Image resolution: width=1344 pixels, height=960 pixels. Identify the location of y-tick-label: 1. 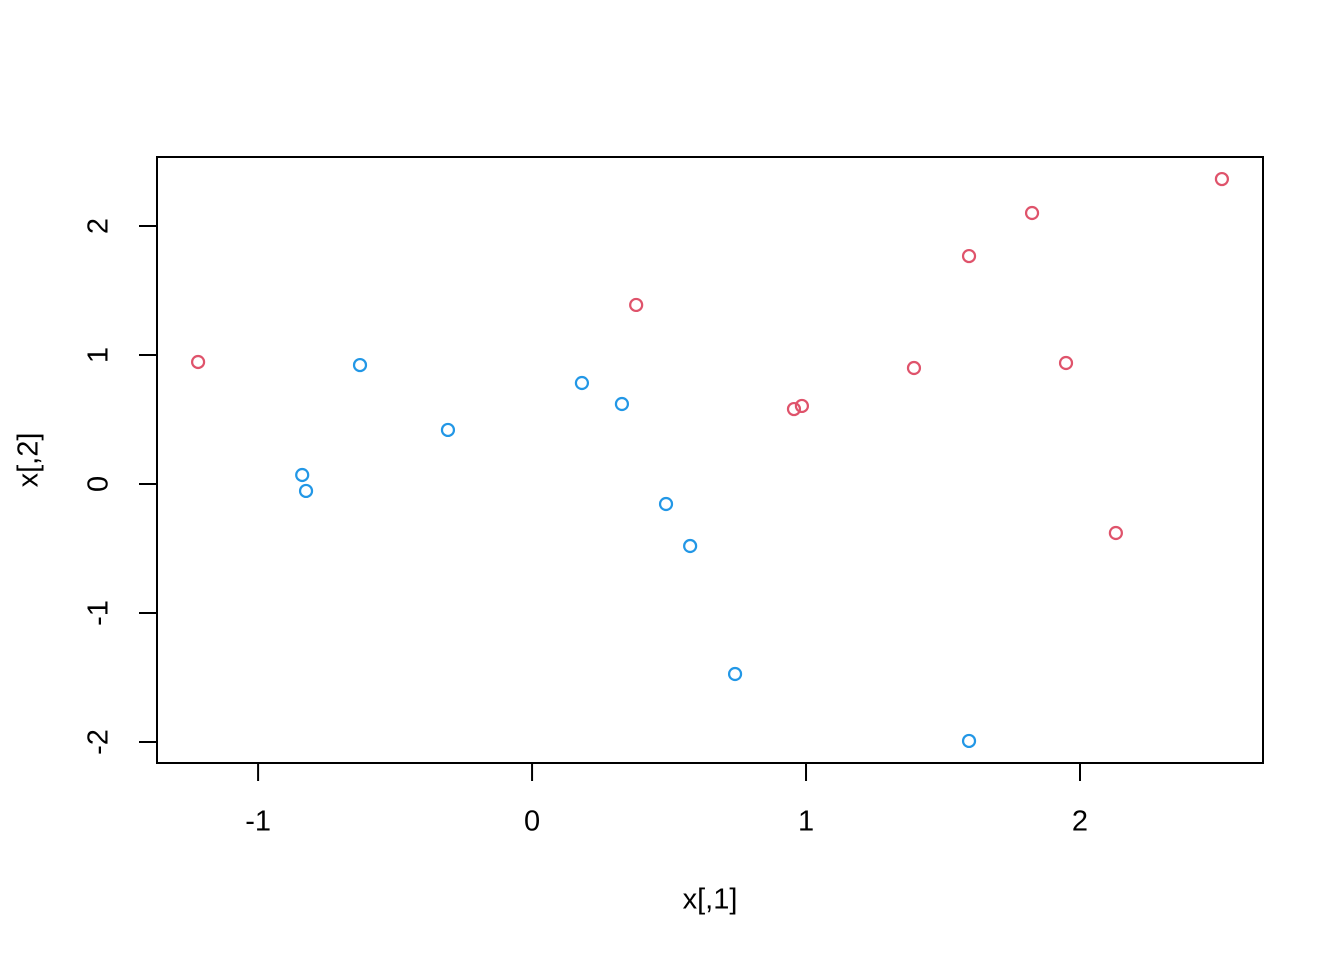
(99, 355).